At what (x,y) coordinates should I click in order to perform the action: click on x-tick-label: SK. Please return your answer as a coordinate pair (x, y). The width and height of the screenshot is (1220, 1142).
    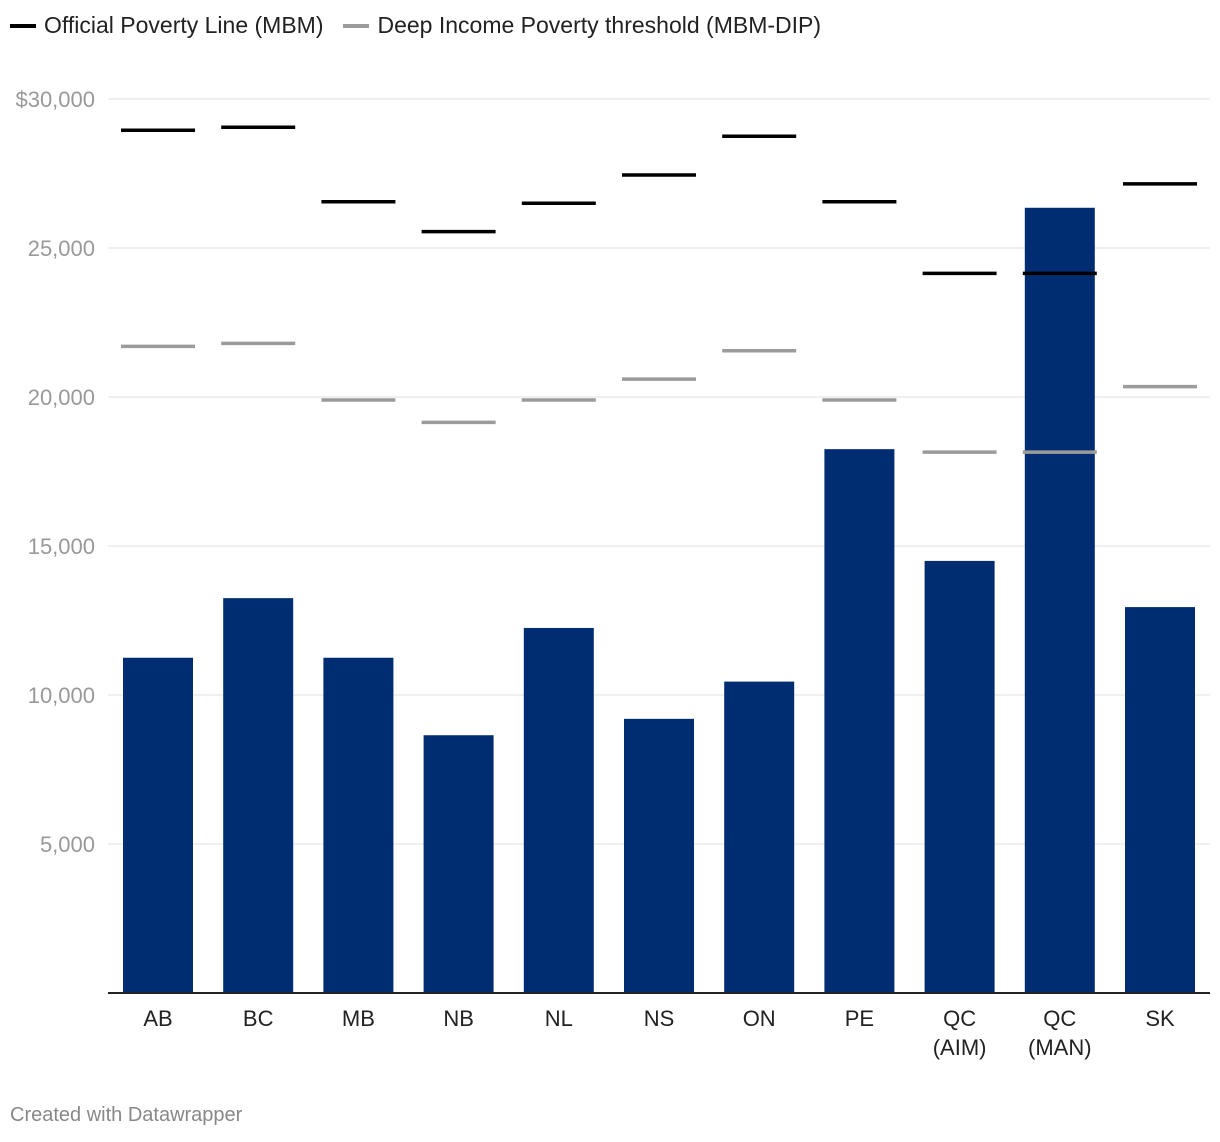
    Looking at the image, I should click on (1160, 1018).